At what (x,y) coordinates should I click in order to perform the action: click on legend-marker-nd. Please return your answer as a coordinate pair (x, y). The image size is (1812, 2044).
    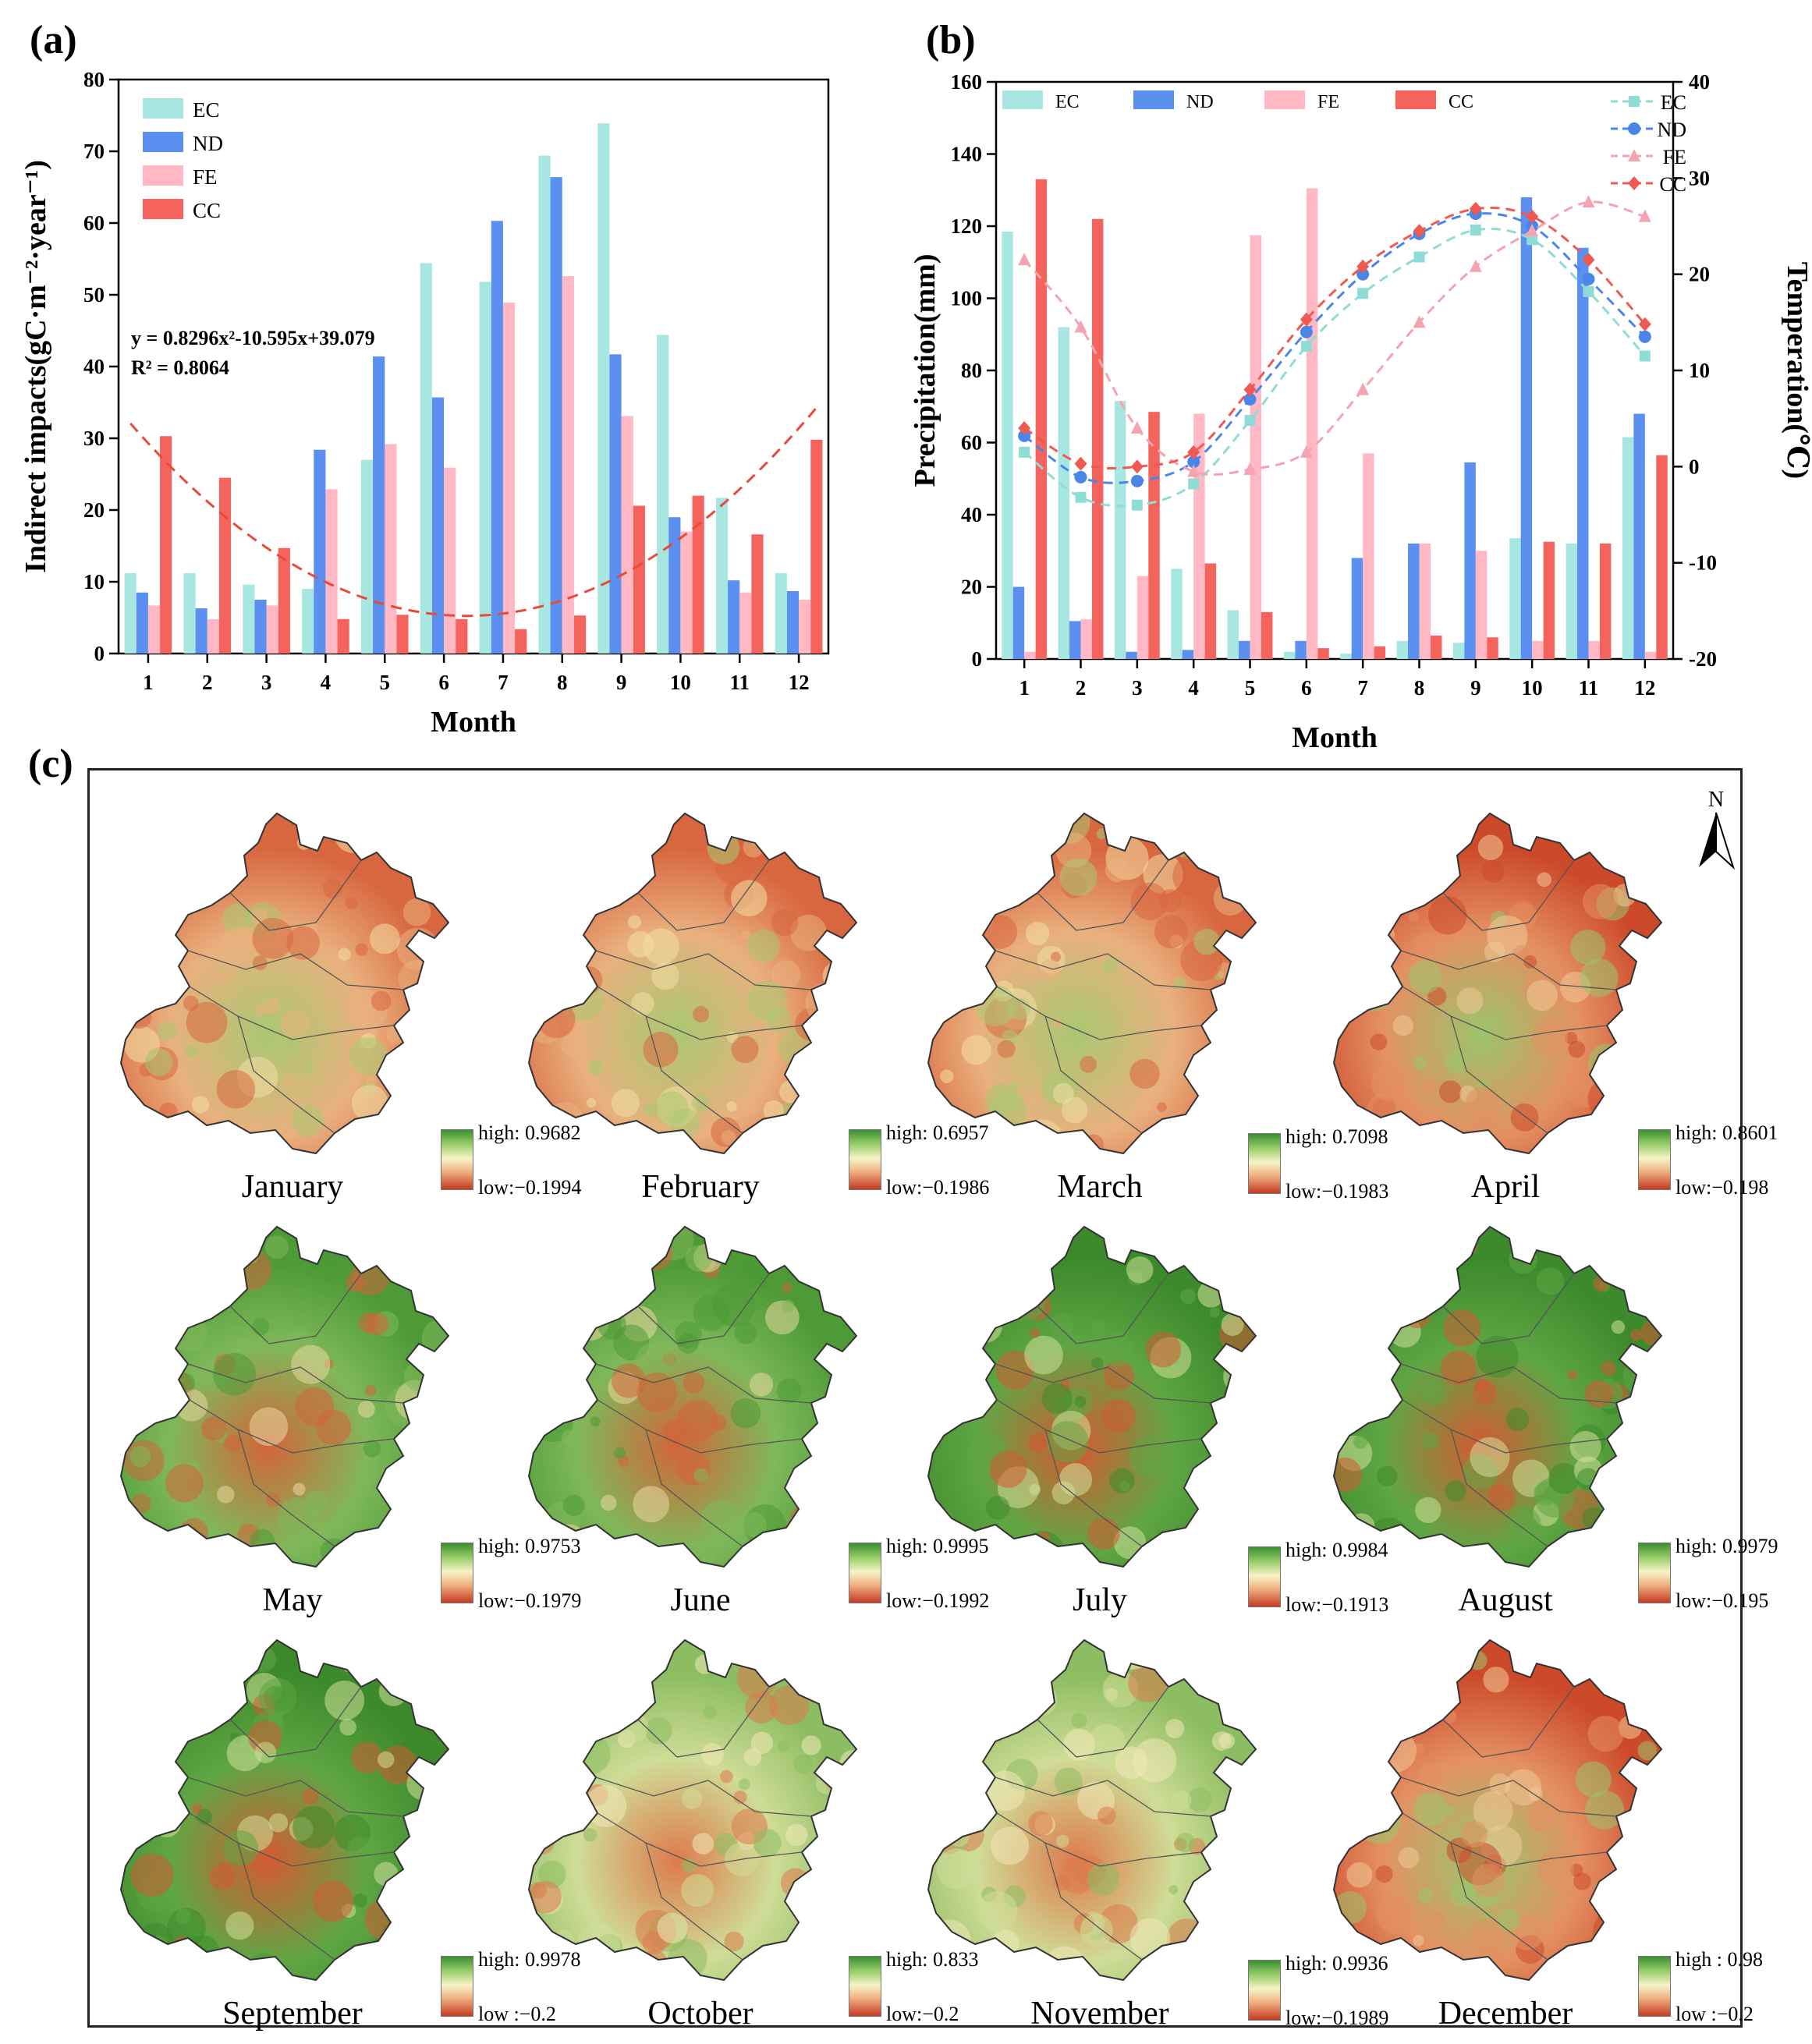
    Looking at the image, I should click on (1634, 128).